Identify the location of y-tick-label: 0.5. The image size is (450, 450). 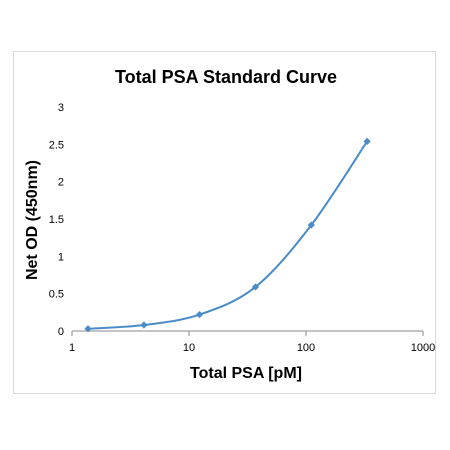
(56, 295).